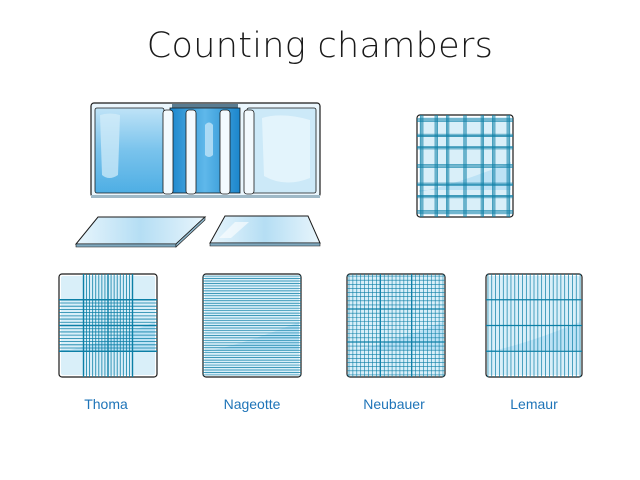  Describe the element at coordinates (197, 231) in the screenshot. I see `cover-slips` at that location.